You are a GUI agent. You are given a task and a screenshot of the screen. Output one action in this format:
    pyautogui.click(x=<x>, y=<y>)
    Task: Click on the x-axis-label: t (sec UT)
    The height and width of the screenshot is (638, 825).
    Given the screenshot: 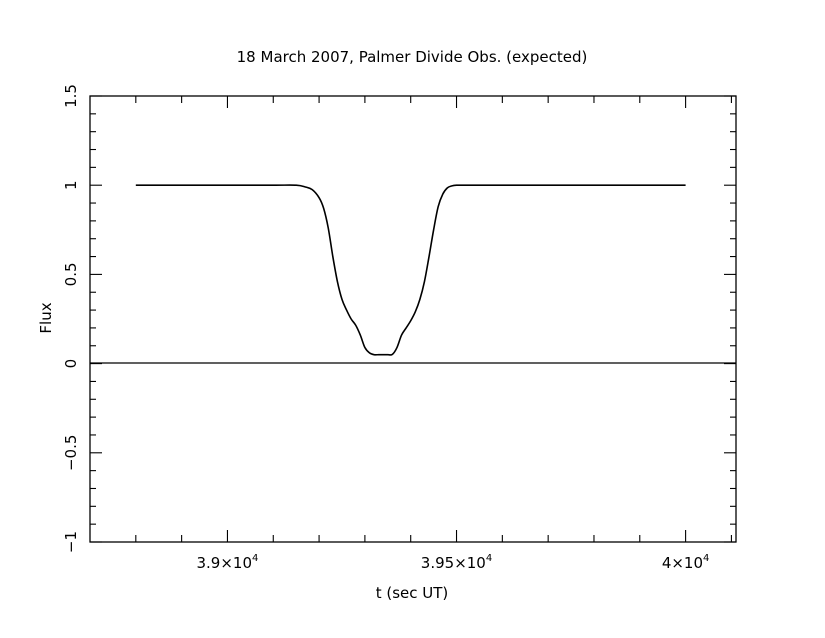 What is the action you would take?
    pyautogui.click(x=412, y=593)
    